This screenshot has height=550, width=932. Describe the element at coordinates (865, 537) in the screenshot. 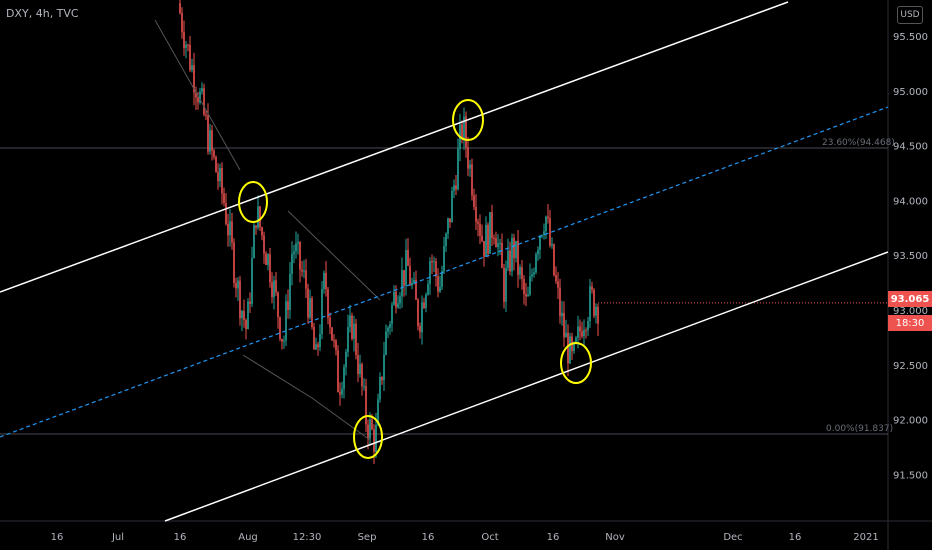

I see `x-tick-label: 2021` at that location.